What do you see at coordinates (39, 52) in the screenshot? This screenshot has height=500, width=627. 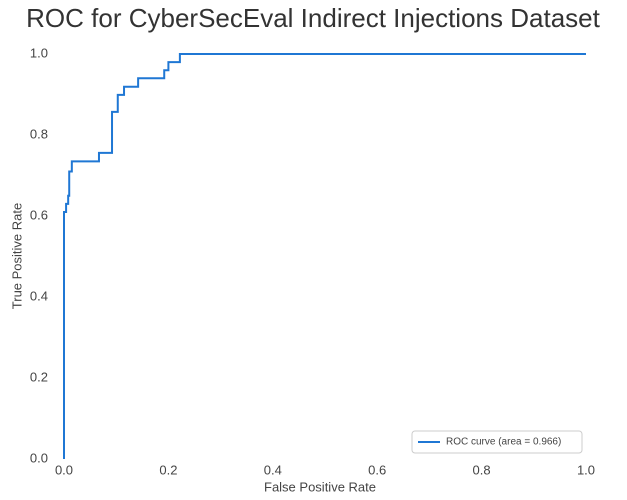 I see `y-tick-label: 1.0` at bounding box center [39, 52].